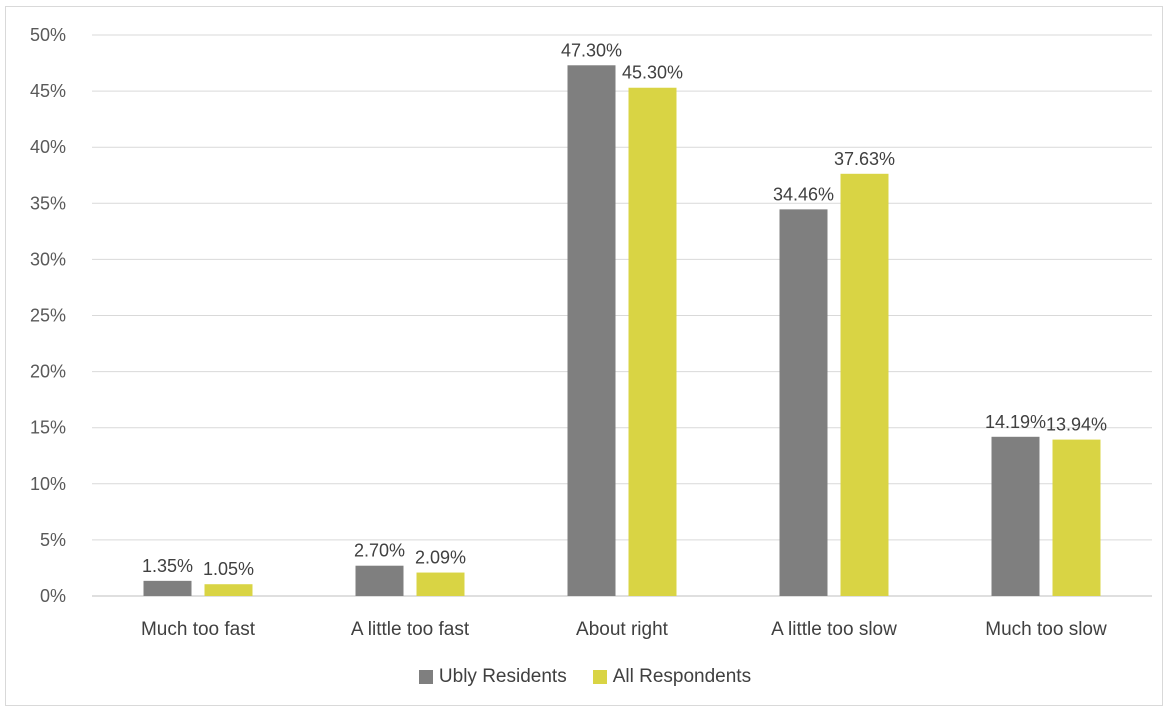 Image resolution: width=1170 pixels, height=712 pixels. What do you see at coordinates (379, 551) in the screenshot?
I see `data-label: 2.70%` at bounding box center [379, 551].